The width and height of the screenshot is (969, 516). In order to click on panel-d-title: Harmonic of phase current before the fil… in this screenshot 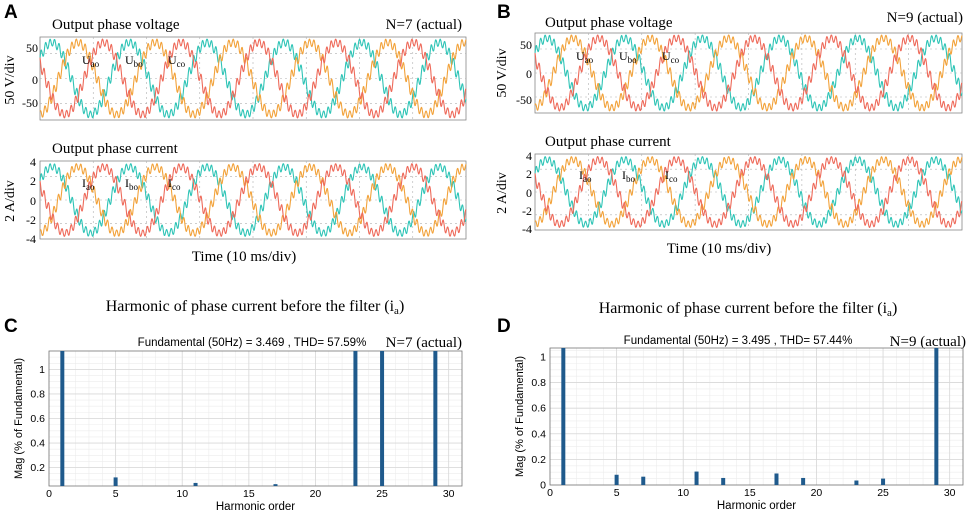, I will do `click(748, 309)`.